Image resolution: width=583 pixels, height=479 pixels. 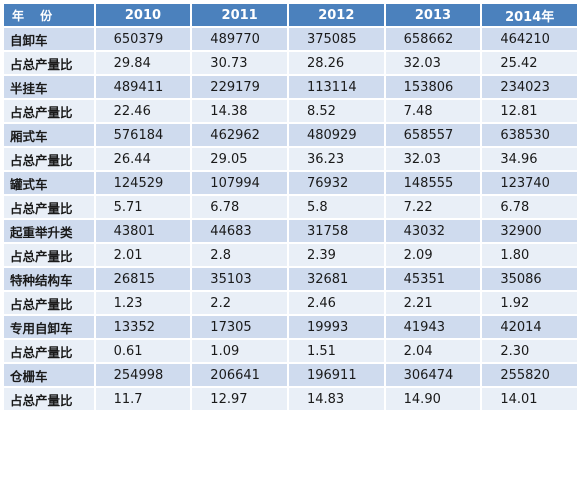 What do you see at coordinates (143, 111) in the screenshot?
I see `table-cell: 22.46` at bounding box center [143, 111].